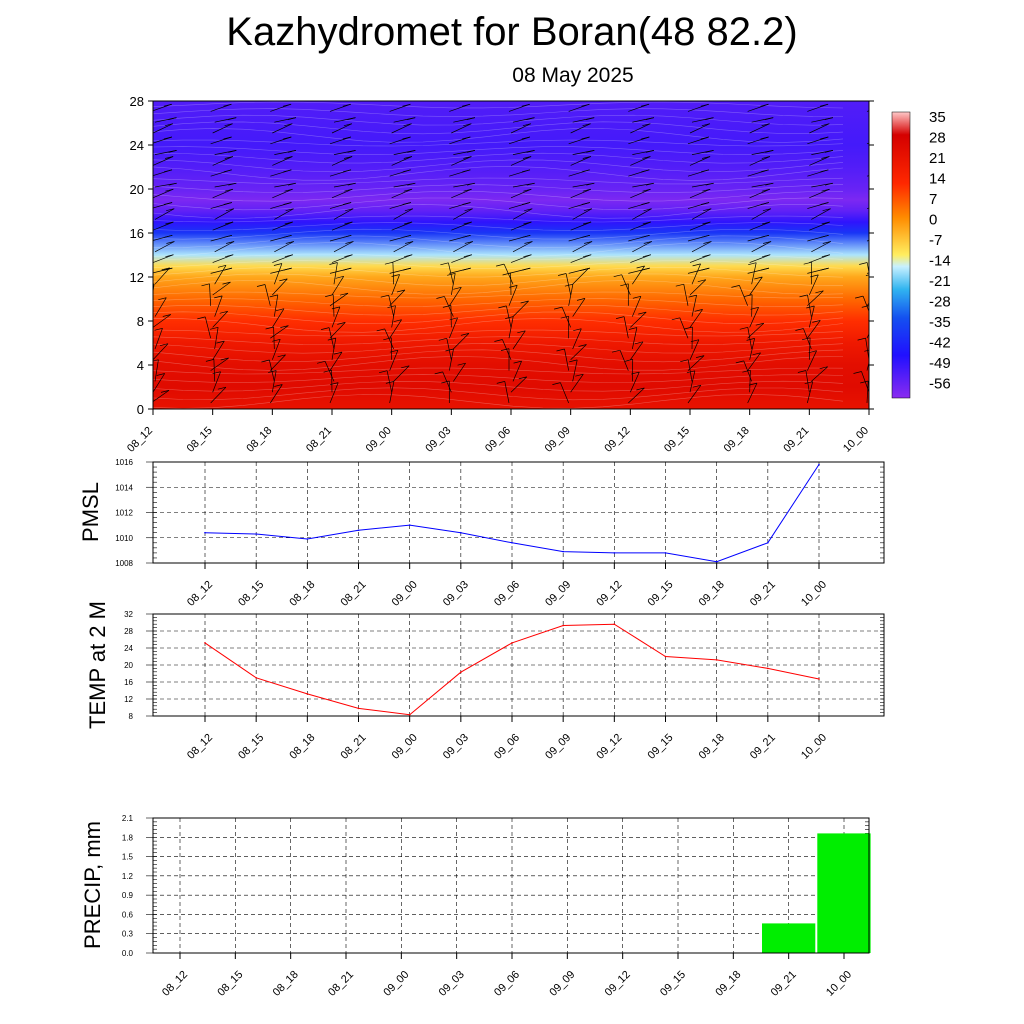 The image size is (1024, 1024). Describe the element at coordinates (137, 189) in the screenshot. I see `heatmap-ytick-label: 20` at that location.